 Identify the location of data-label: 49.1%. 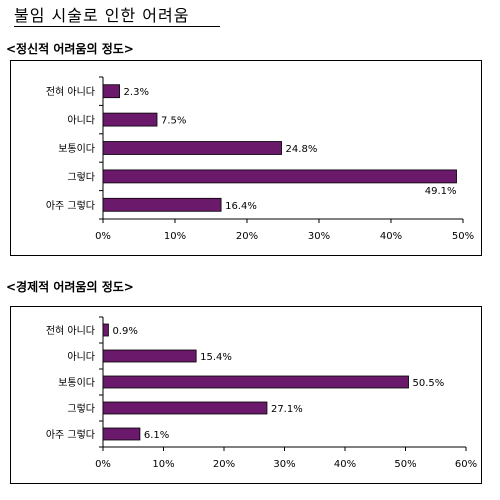
(441, 191).